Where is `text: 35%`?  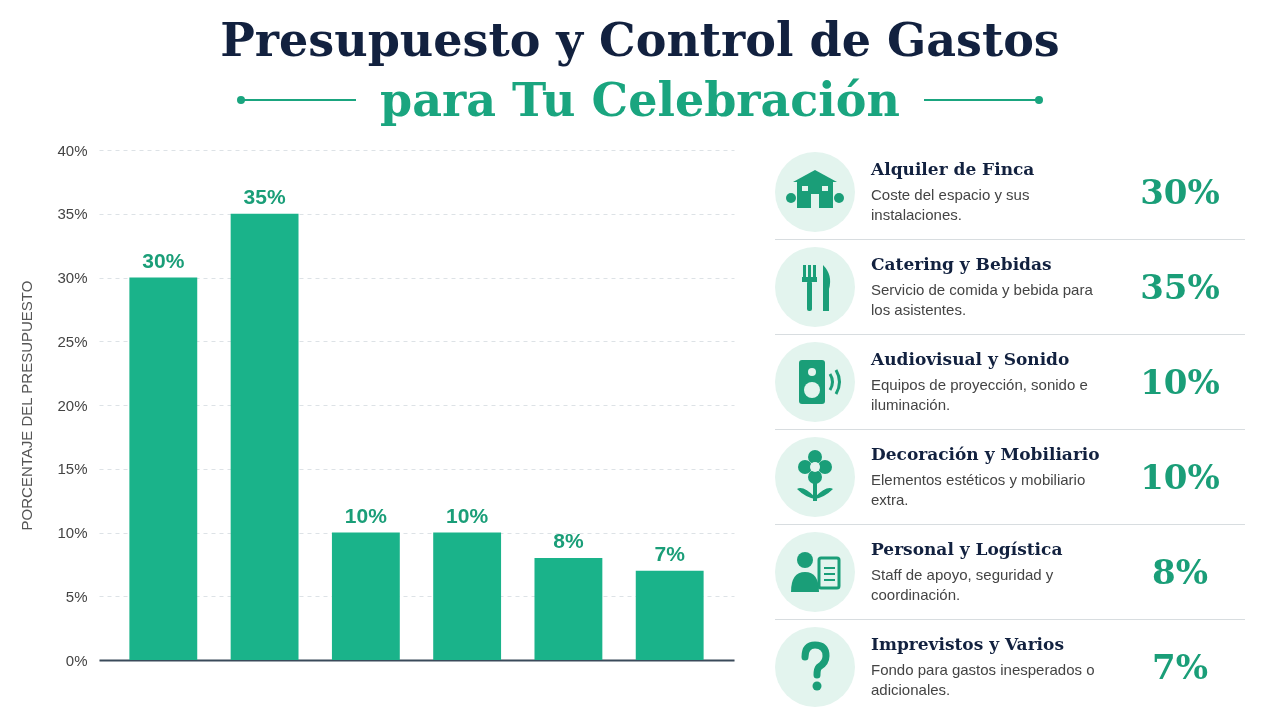
text: 35% is located at coordinates (1180, 287).